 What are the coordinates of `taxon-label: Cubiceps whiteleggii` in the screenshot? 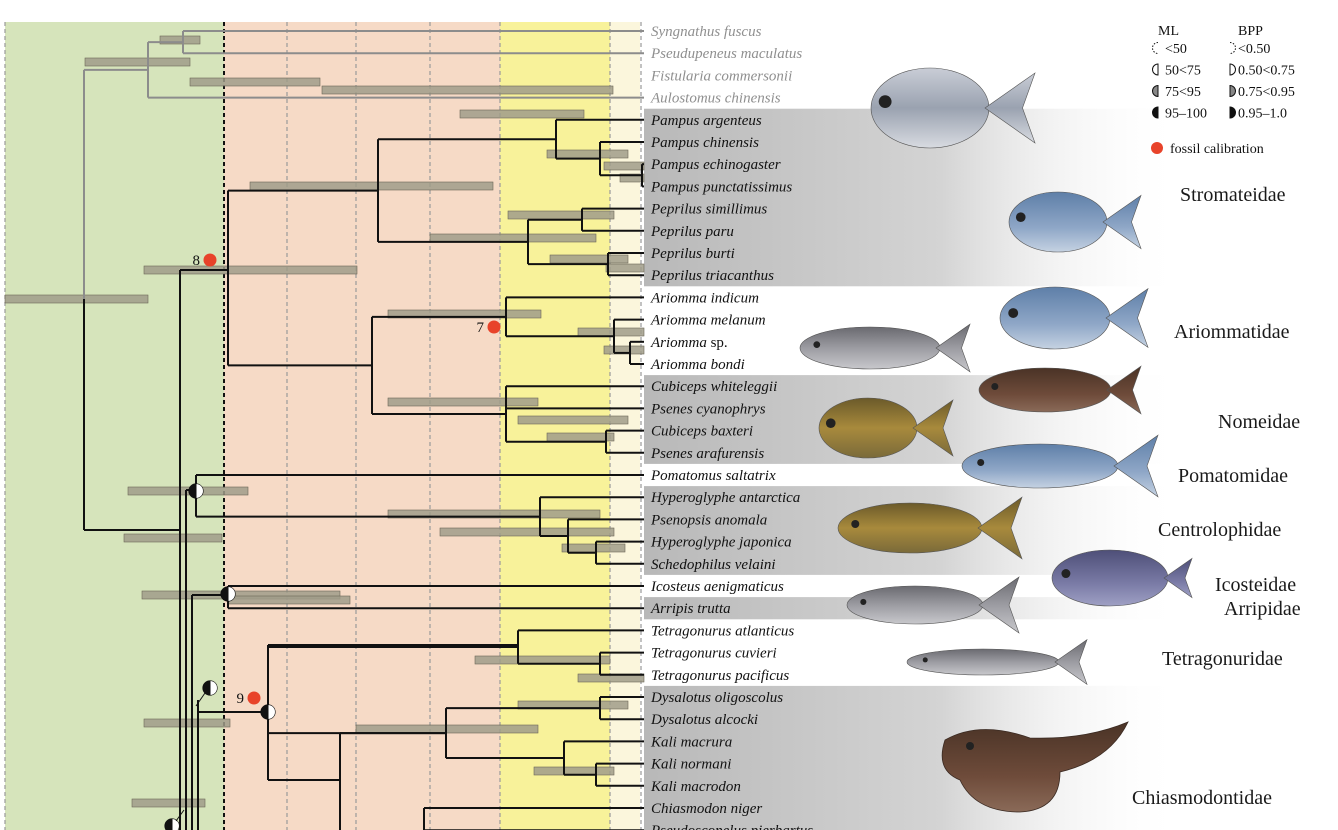 It's located at (714, 387).